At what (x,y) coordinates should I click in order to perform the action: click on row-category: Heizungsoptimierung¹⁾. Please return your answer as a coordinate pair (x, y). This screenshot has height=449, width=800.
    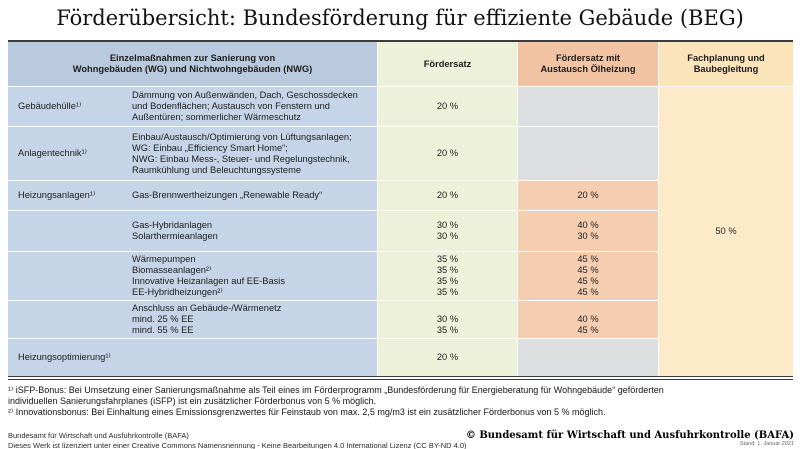
    Looking at the image, I should click on (64, 357).